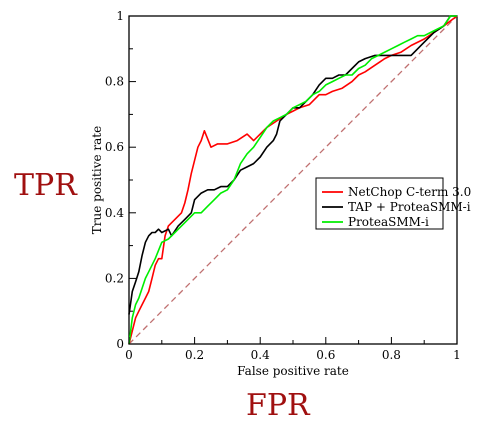 The width and height of the screenshot is (492, 425). I want to click on x-tick-label: 1, so click(457, 355).